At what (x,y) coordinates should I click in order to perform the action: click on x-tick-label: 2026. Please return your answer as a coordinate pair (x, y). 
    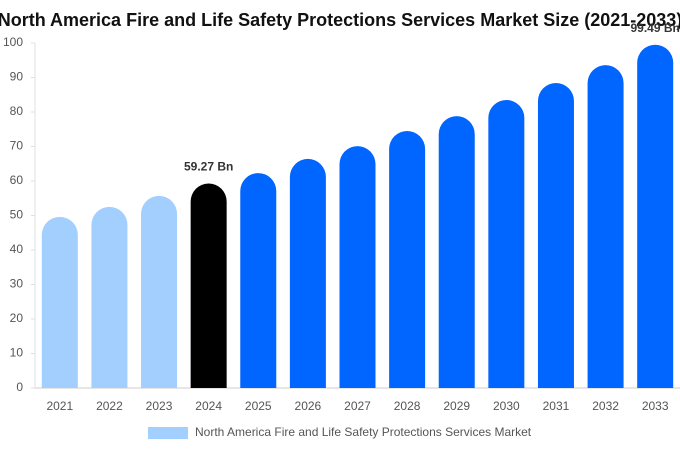
    Looking at the image, I should click on (308, 406).